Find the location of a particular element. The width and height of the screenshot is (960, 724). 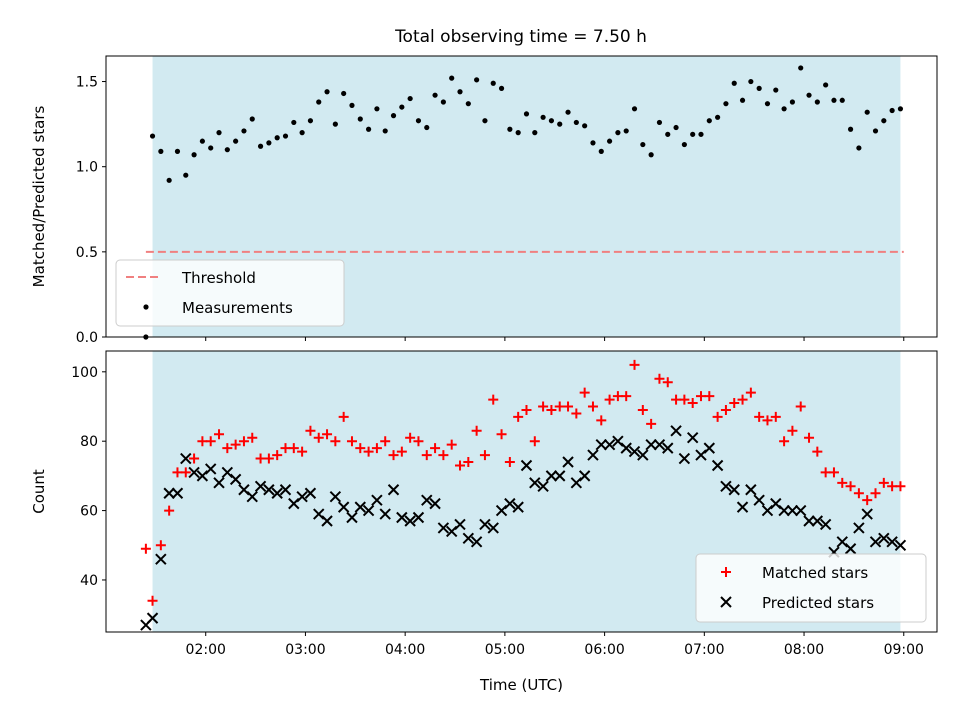

y-tick-label: 100 is located at coordinates (84, 373).